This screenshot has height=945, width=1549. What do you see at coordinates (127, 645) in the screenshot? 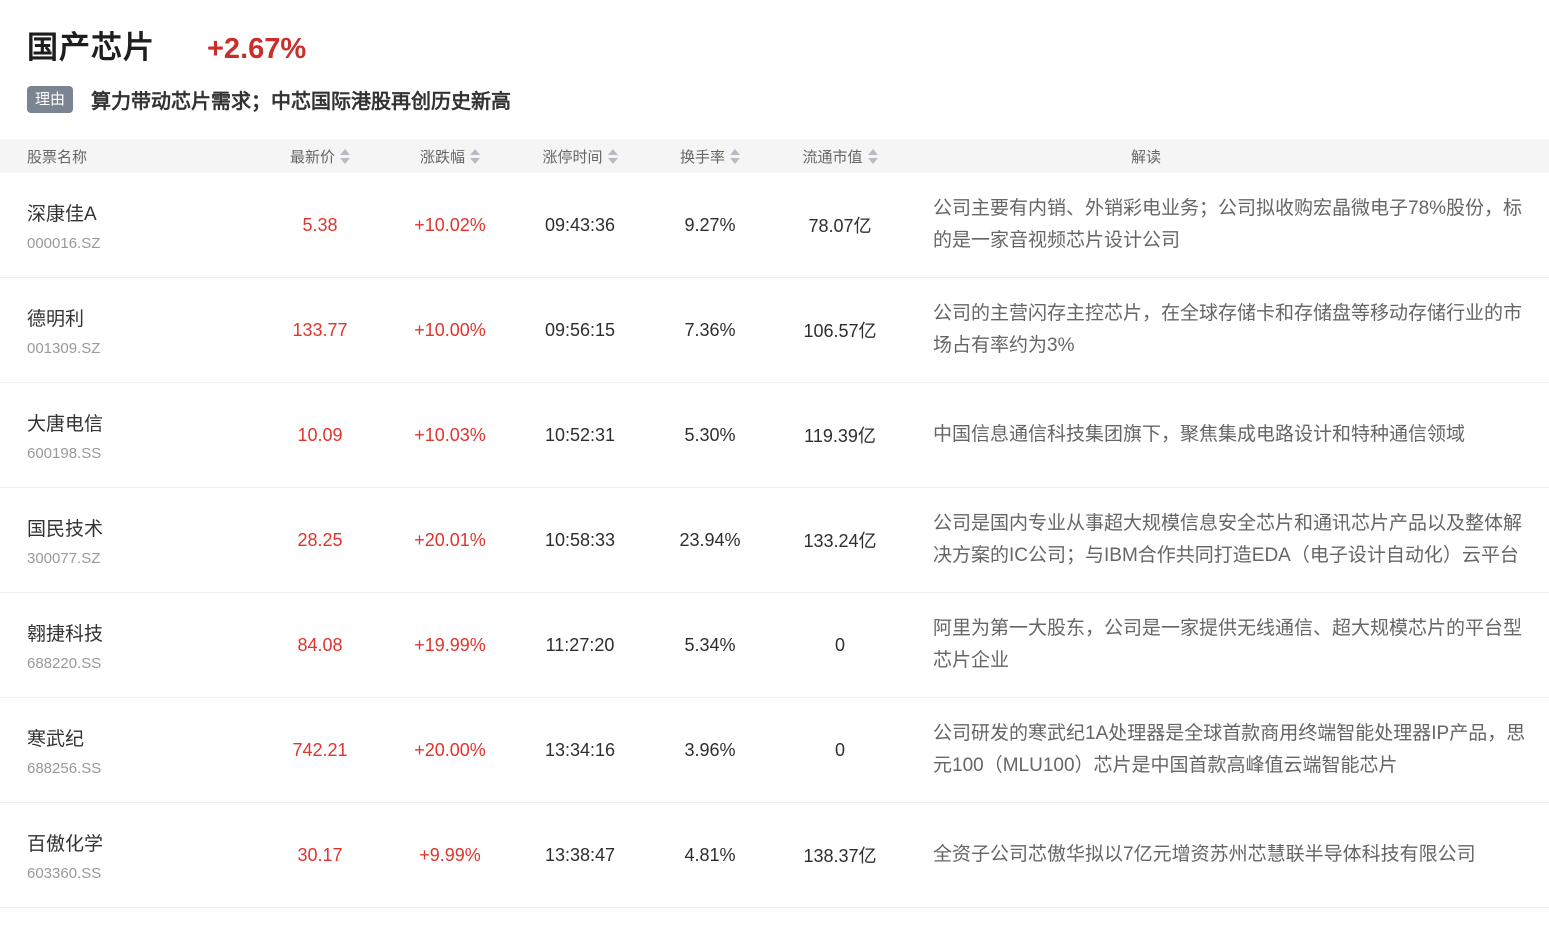
I see `stock-name-cell: 翱捷科技 688220.SS` at bounding box center [127, 645].